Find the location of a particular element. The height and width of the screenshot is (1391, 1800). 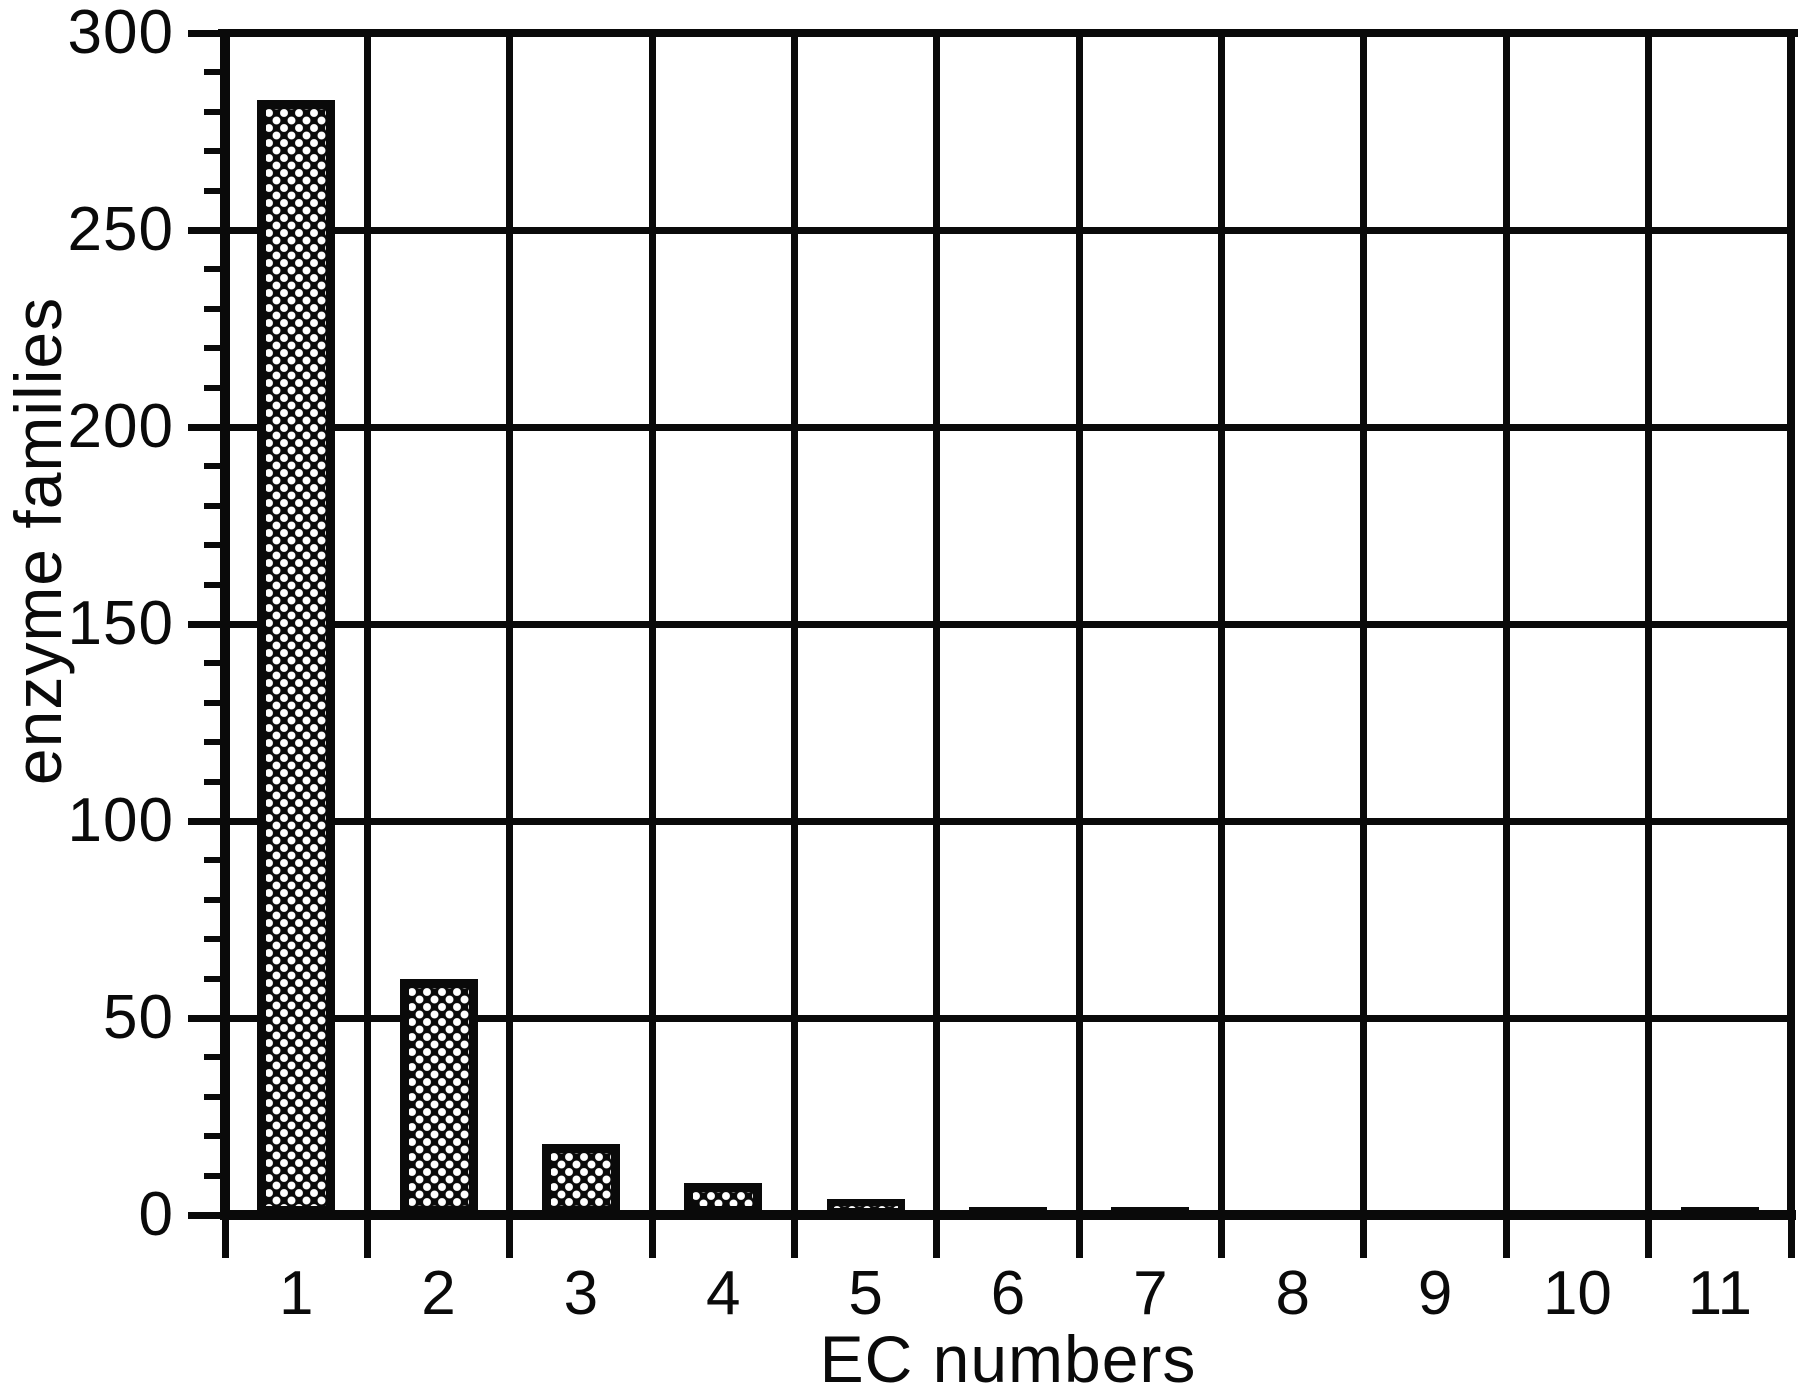

y-tick-label: 250 is located at coordinates (120, 229).